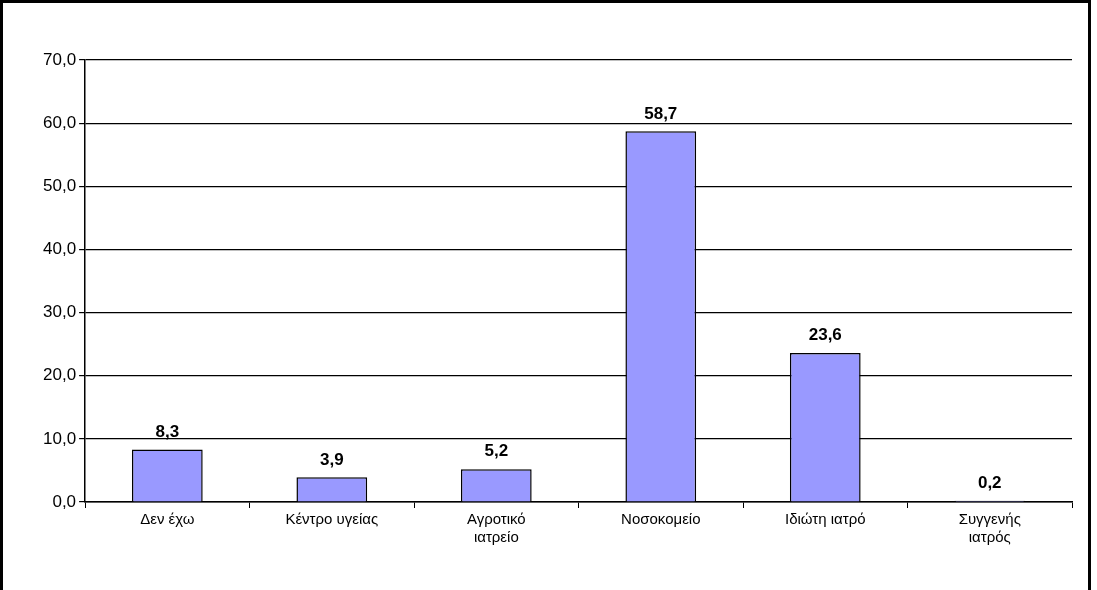 Image resolution: width=1097 pixels, height=590 pixels. Describe the element at coordinates (167, 519) in the screenshot. I see `x-tick-label: Δεν έχω` at that location.